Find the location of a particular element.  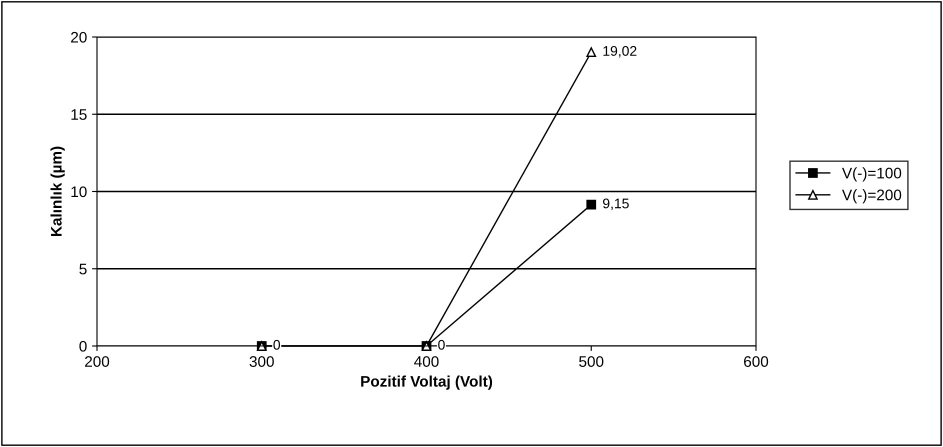

legend-label: V(-)=100 is located at coordinates (872, 174).